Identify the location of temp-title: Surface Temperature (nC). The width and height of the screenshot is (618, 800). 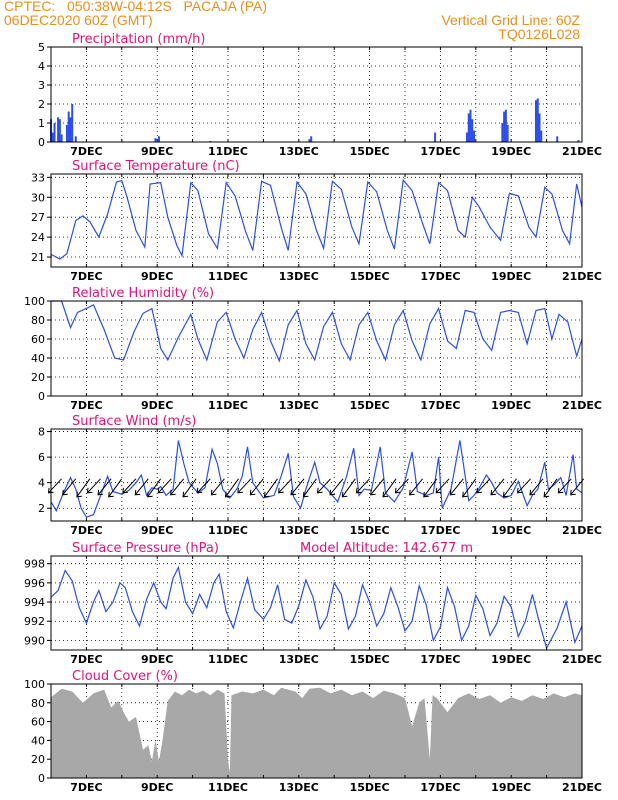
(156, 166).